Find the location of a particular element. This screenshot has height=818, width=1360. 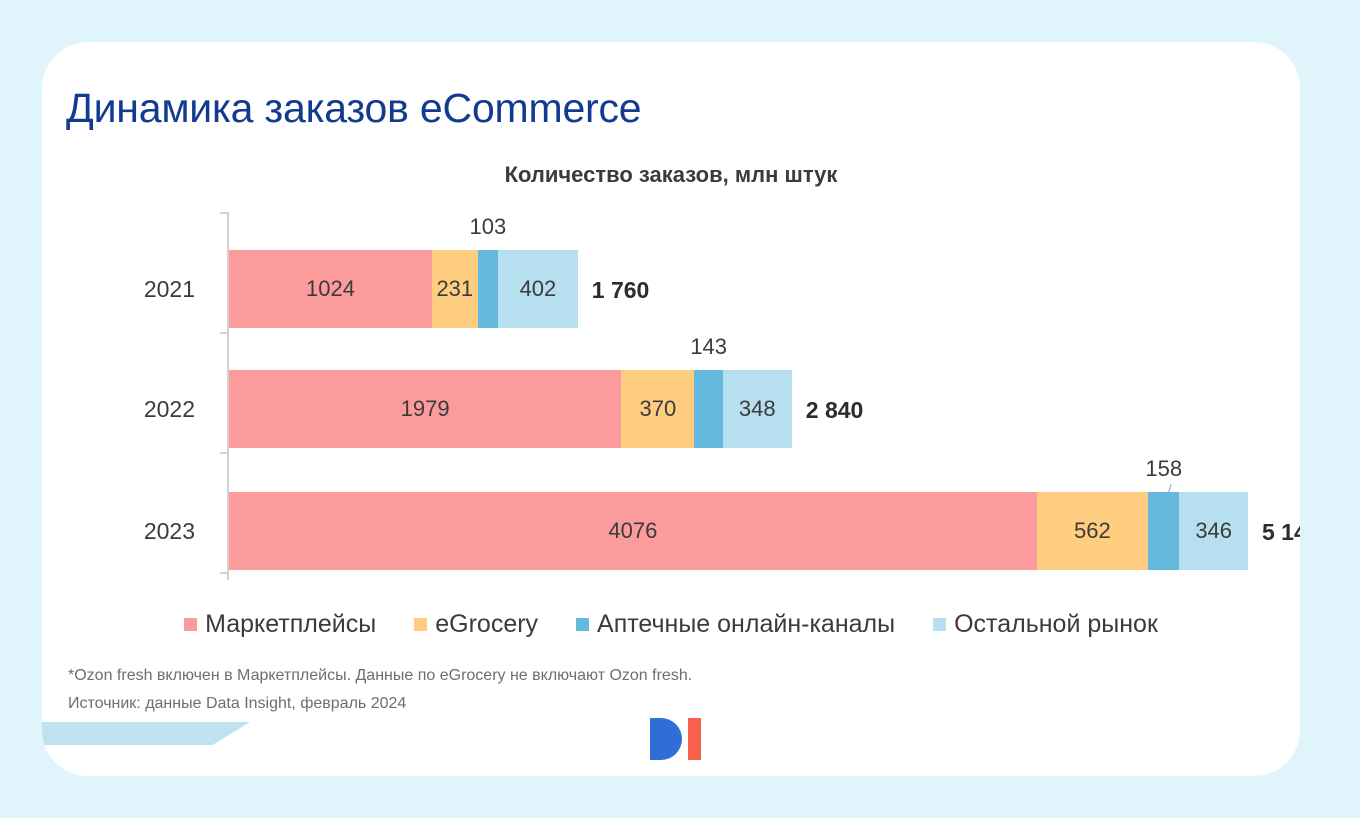

bar-segment-2021-1: 231 is located at coordinates (454, 289).